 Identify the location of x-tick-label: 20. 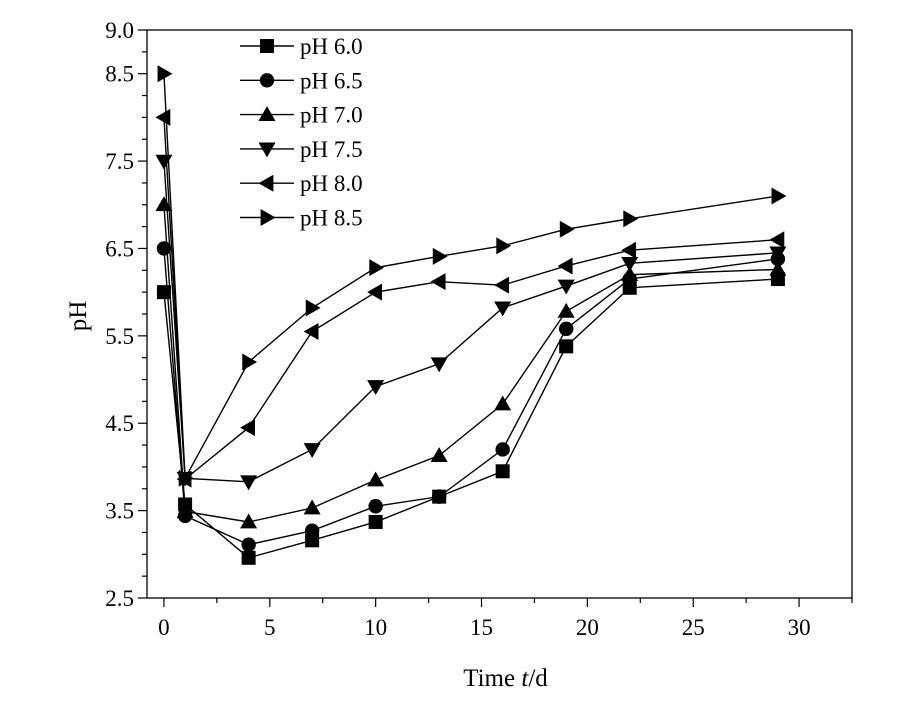
(587, 627).